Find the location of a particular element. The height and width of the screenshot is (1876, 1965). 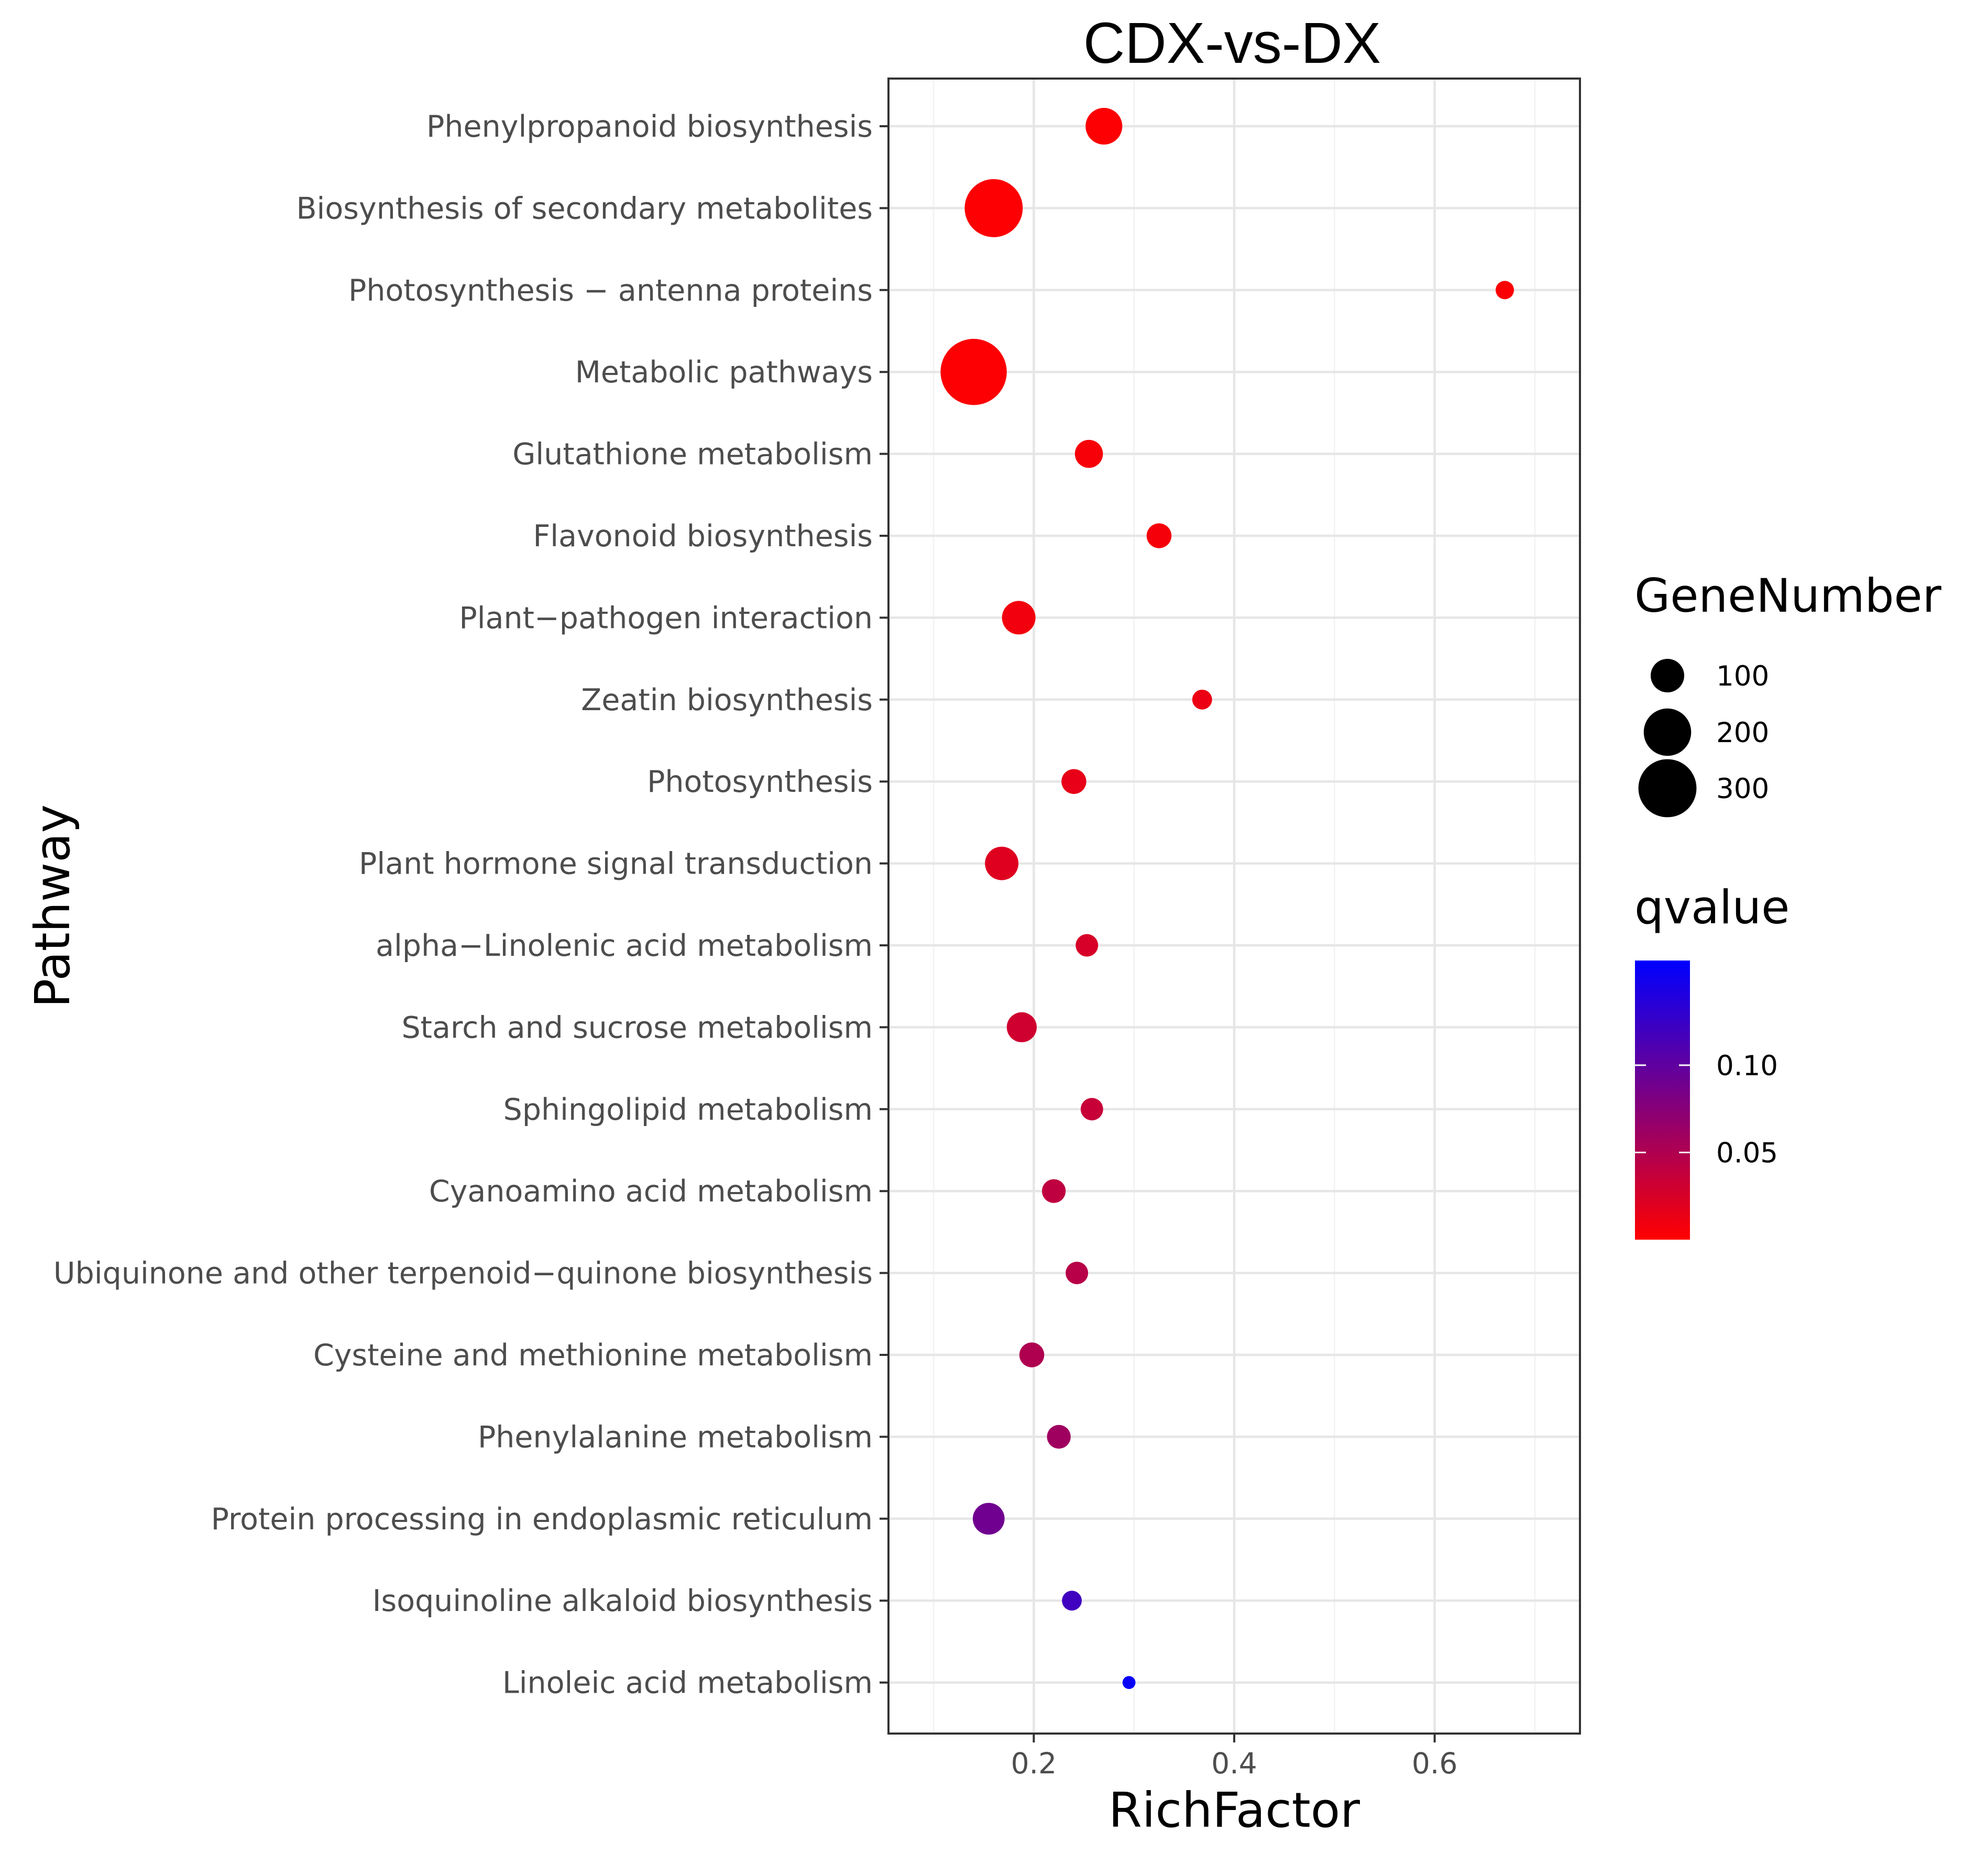

y-tick-label: Flavonoid biosynthesis is located at coordinates (703, 536).